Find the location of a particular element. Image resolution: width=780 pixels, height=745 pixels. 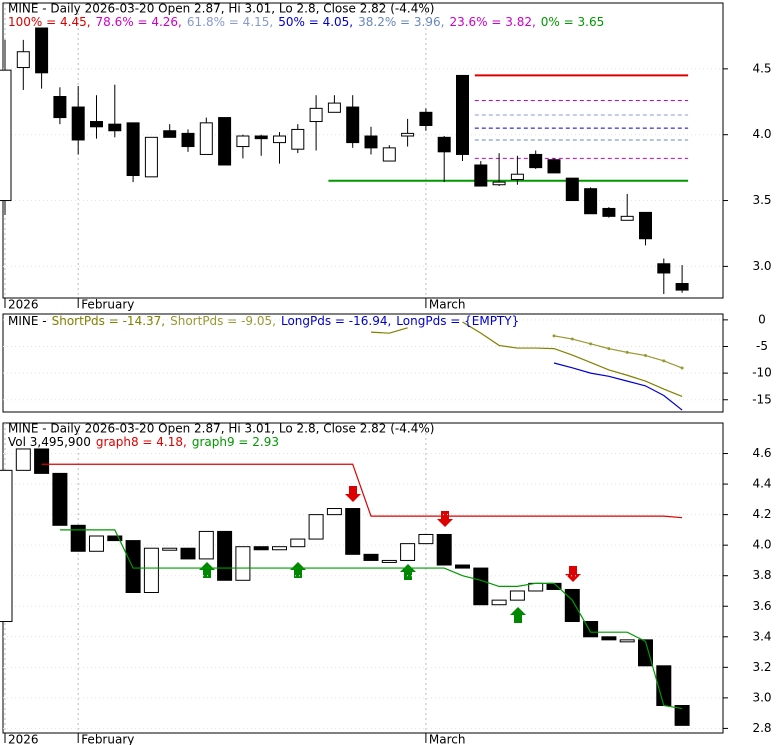

fib-label: 100% = 4.45, is located at coordinates (49, 22).